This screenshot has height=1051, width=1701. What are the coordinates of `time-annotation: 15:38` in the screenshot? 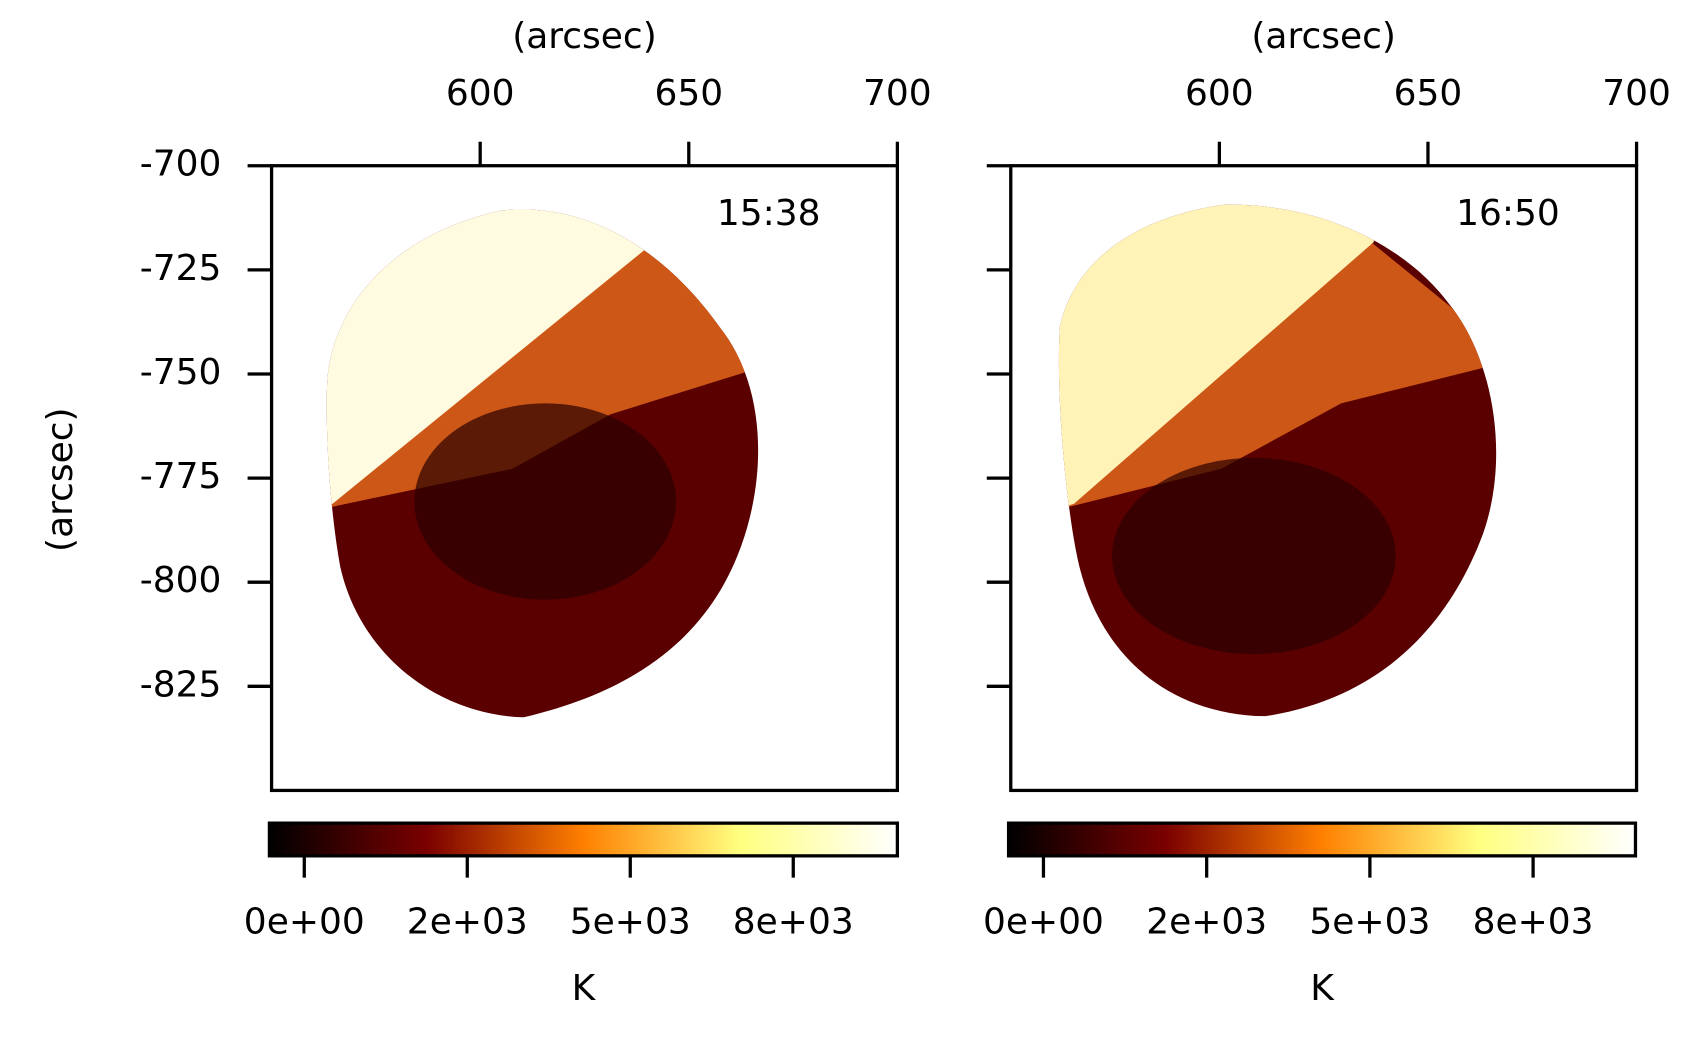 It's located at (769, 213).